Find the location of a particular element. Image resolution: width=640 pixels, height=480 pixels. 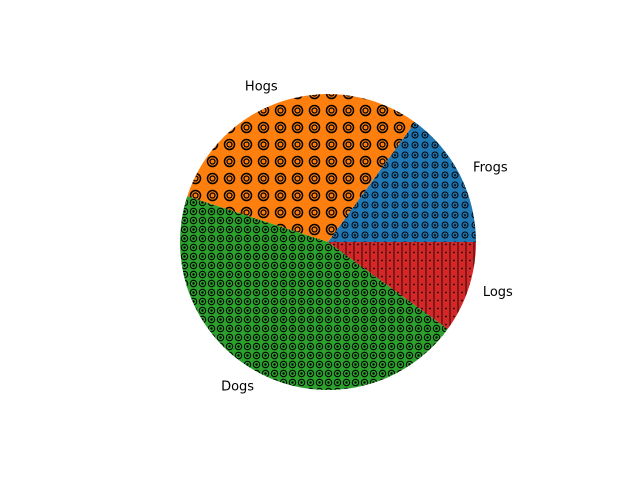

slice-label: Hogs is located at coordinates (261, 87).